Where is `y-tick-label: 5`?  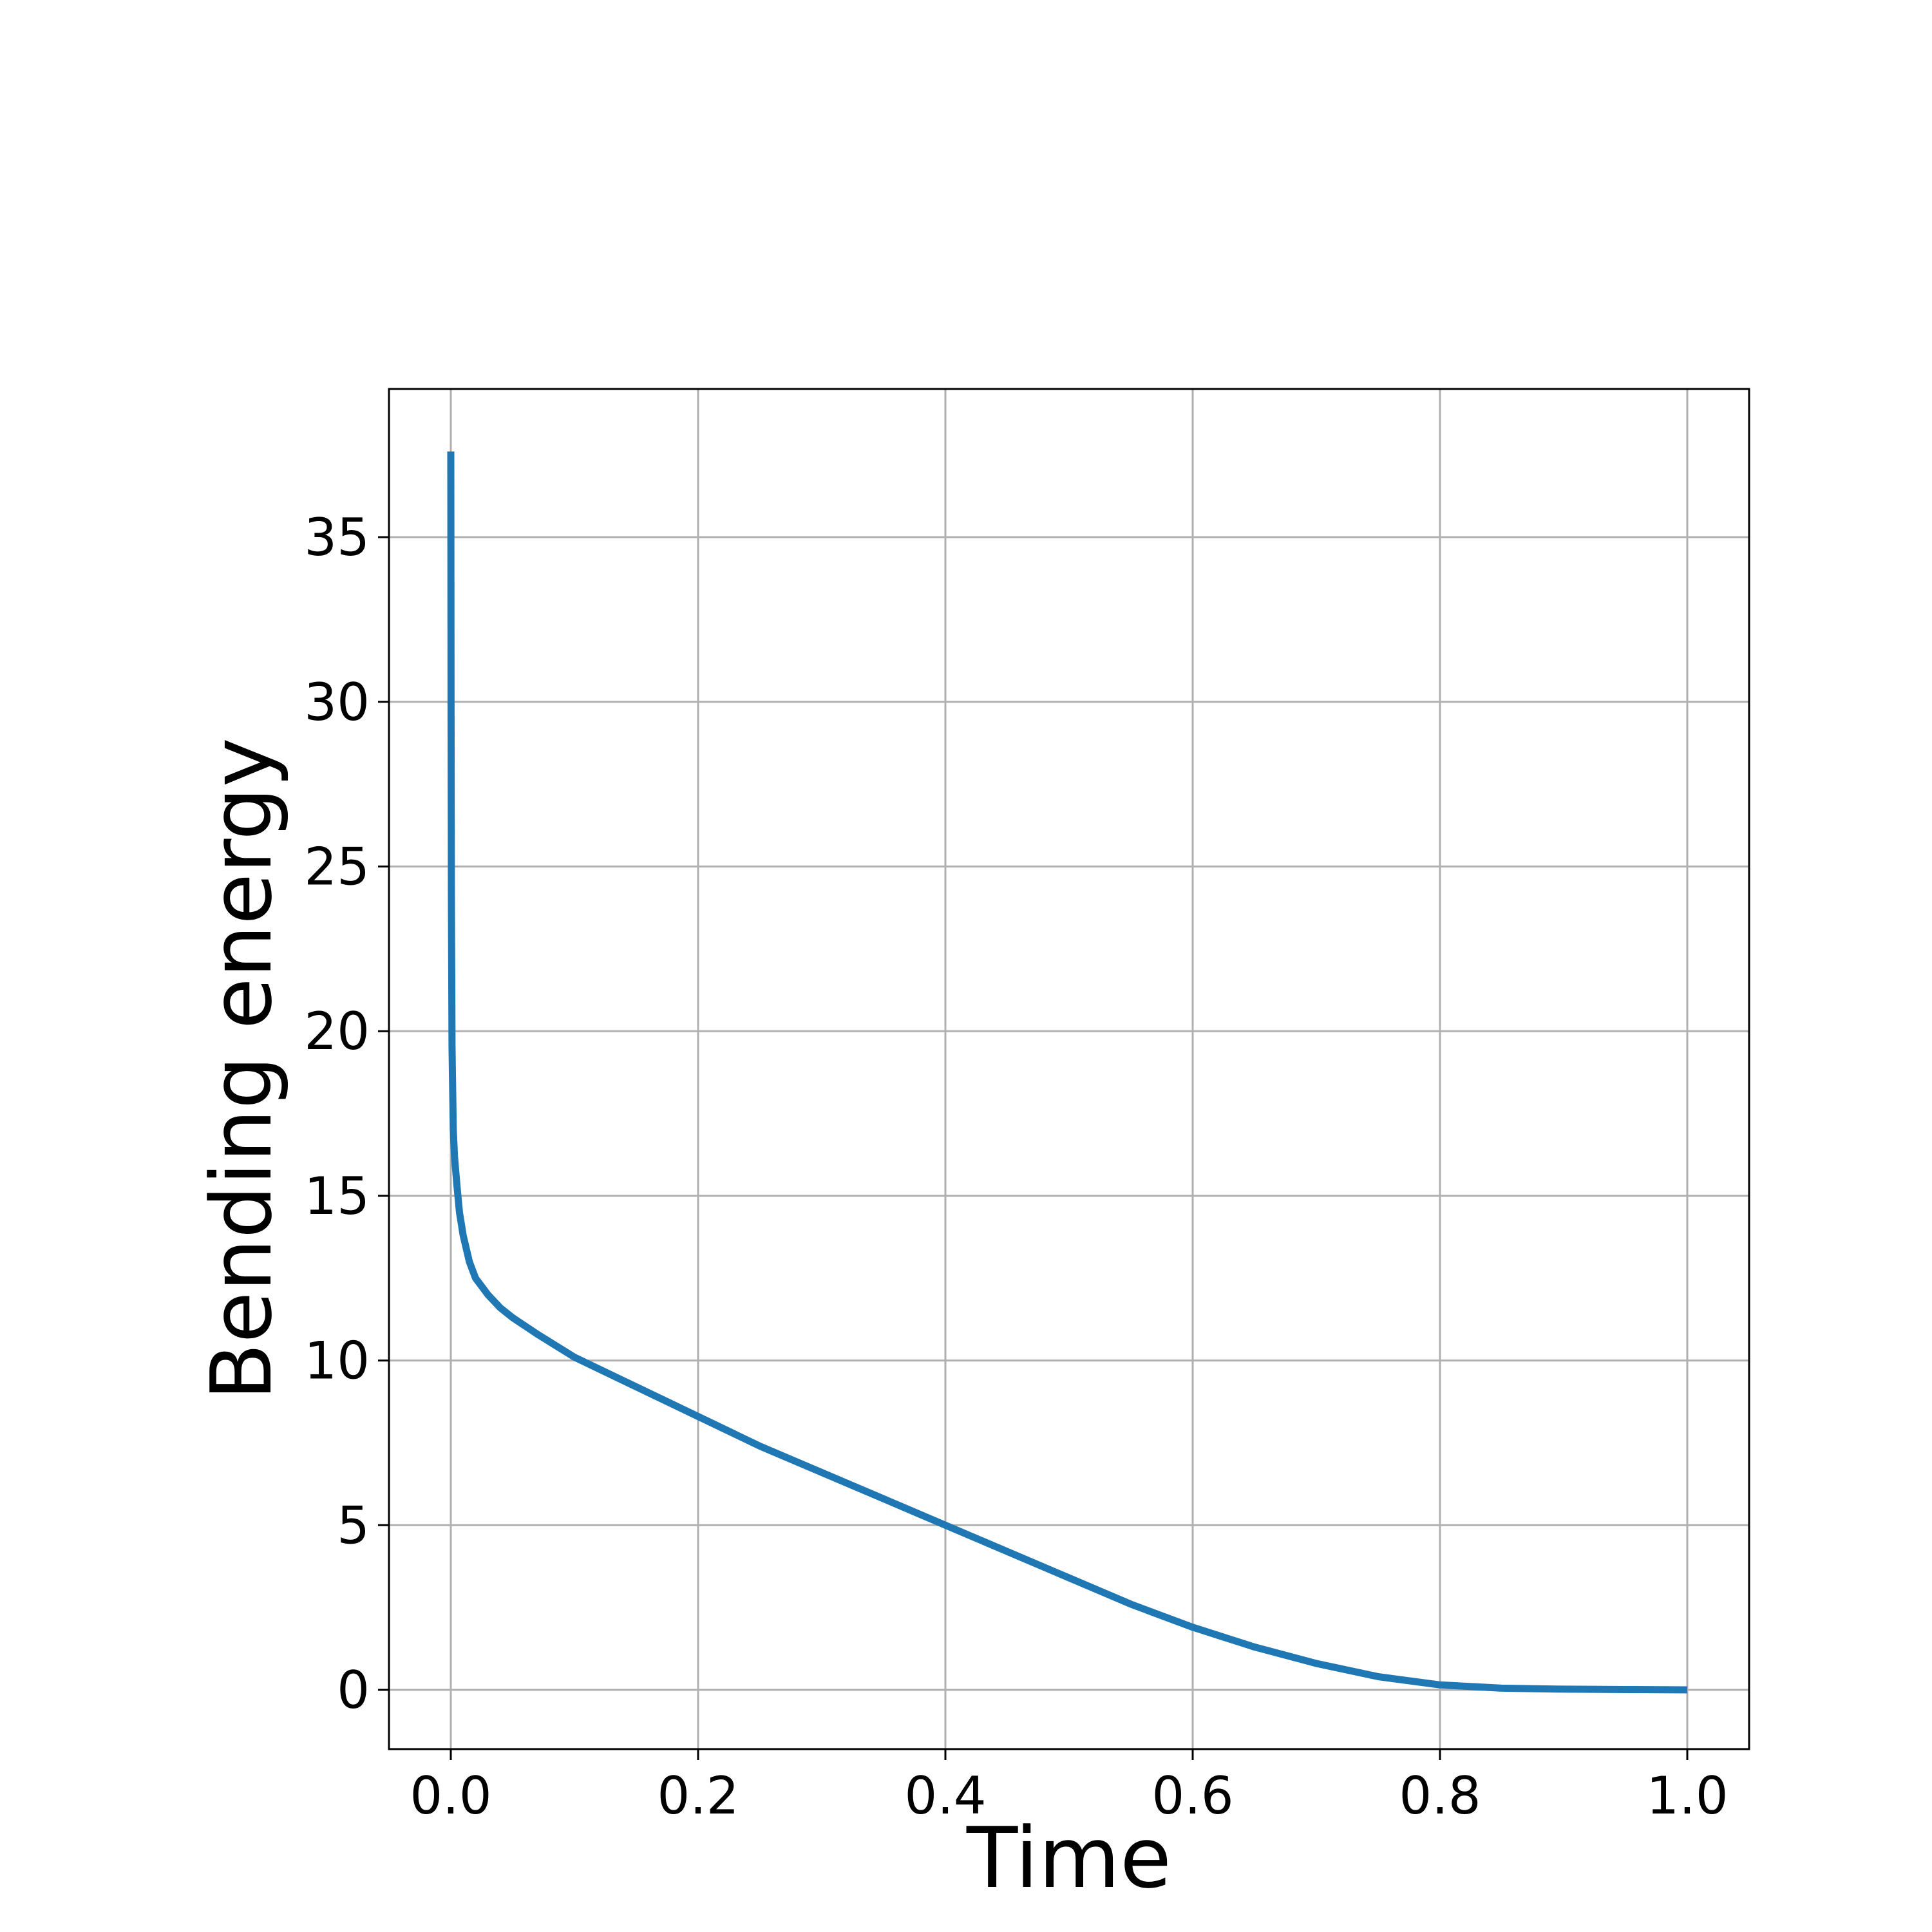
y-tick-label: 5 is located at coordinates (353, 1525).